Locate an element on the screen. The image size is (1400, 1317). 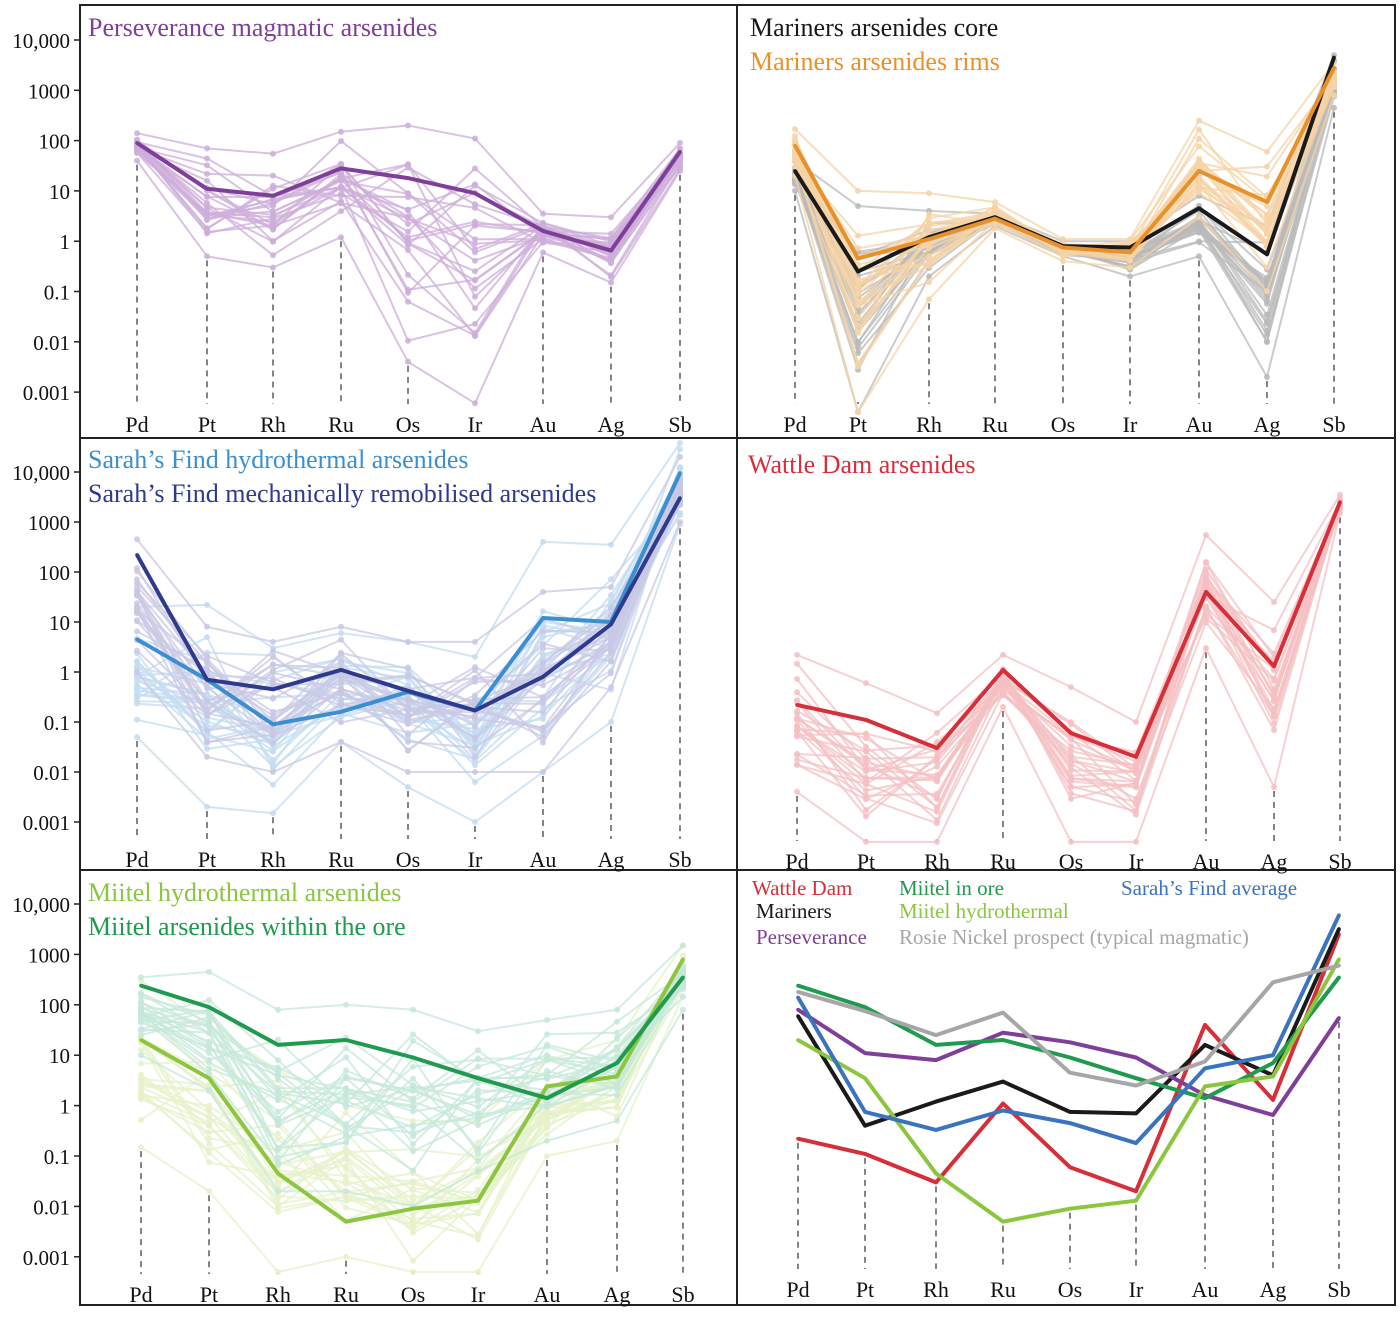
y-tick-label: 0.1 is located at coordinates (57, 1157).